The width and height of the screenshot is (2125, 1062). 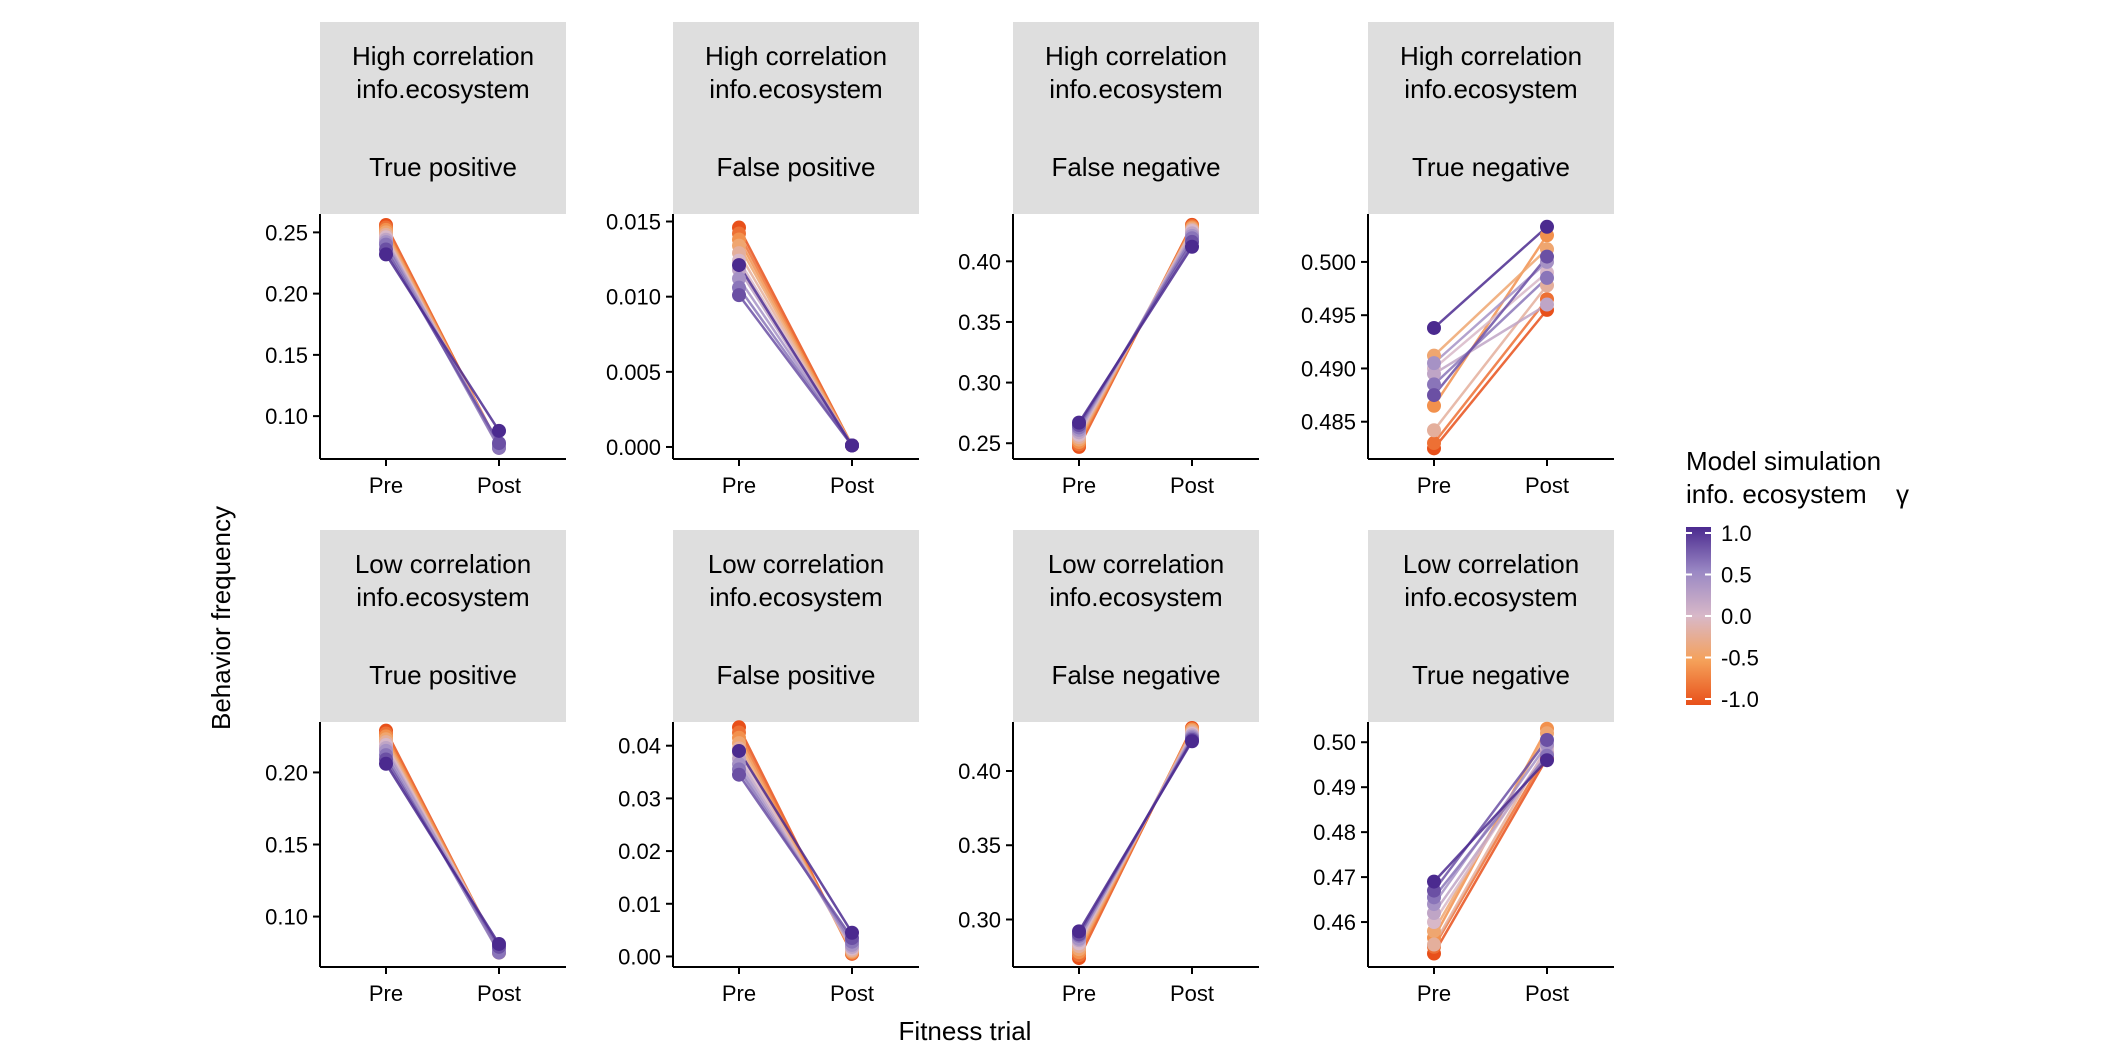 What do you see at coordinates (1334, 877) in the screenshot?
I see `y-tick-label: 0.47` at bounding box center [1334, 877].